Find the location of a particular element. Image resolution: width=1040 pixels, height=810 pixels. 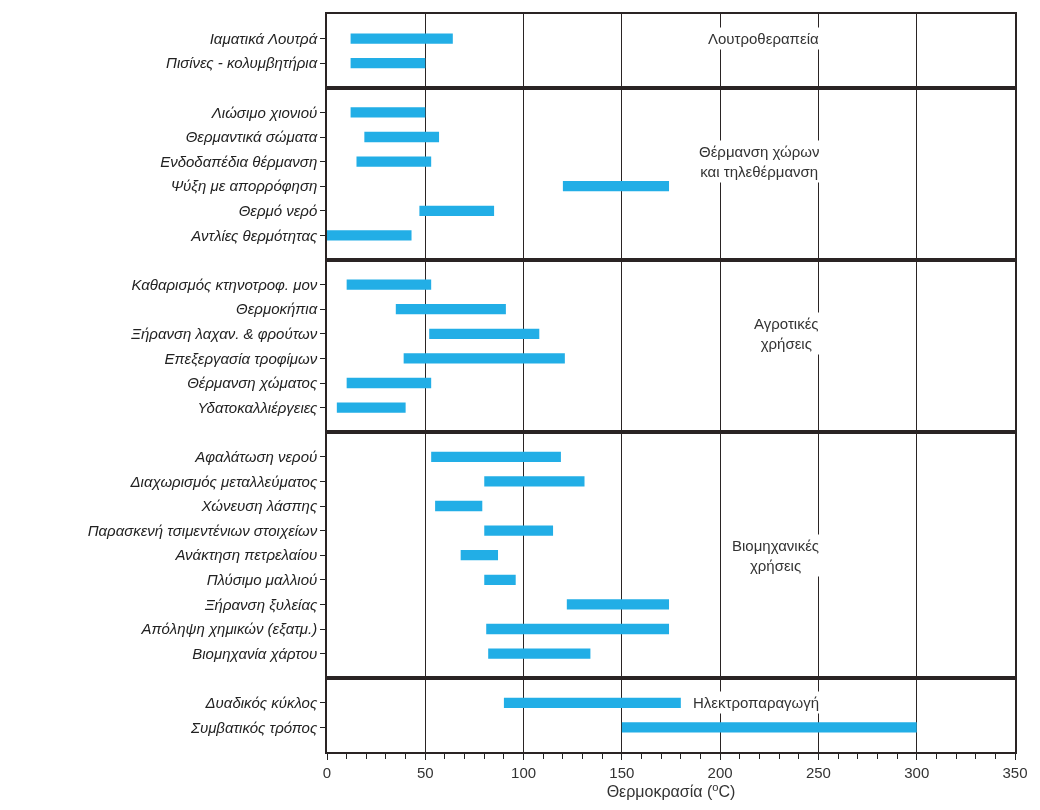

y-tick-label: Απόληψη χημικών (εξατμ.) is located at coordinates (229, 629).